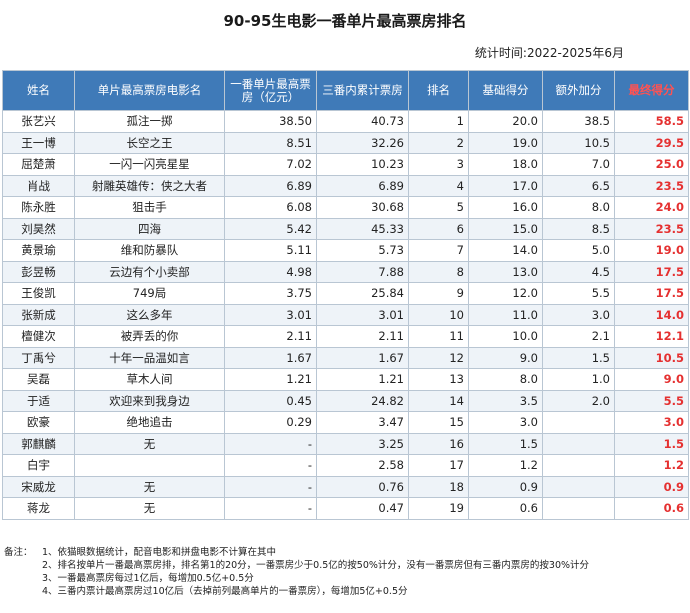 The image size is (690, 613). I want to click on cell-extra-score: 2.0, so click(578, 400).